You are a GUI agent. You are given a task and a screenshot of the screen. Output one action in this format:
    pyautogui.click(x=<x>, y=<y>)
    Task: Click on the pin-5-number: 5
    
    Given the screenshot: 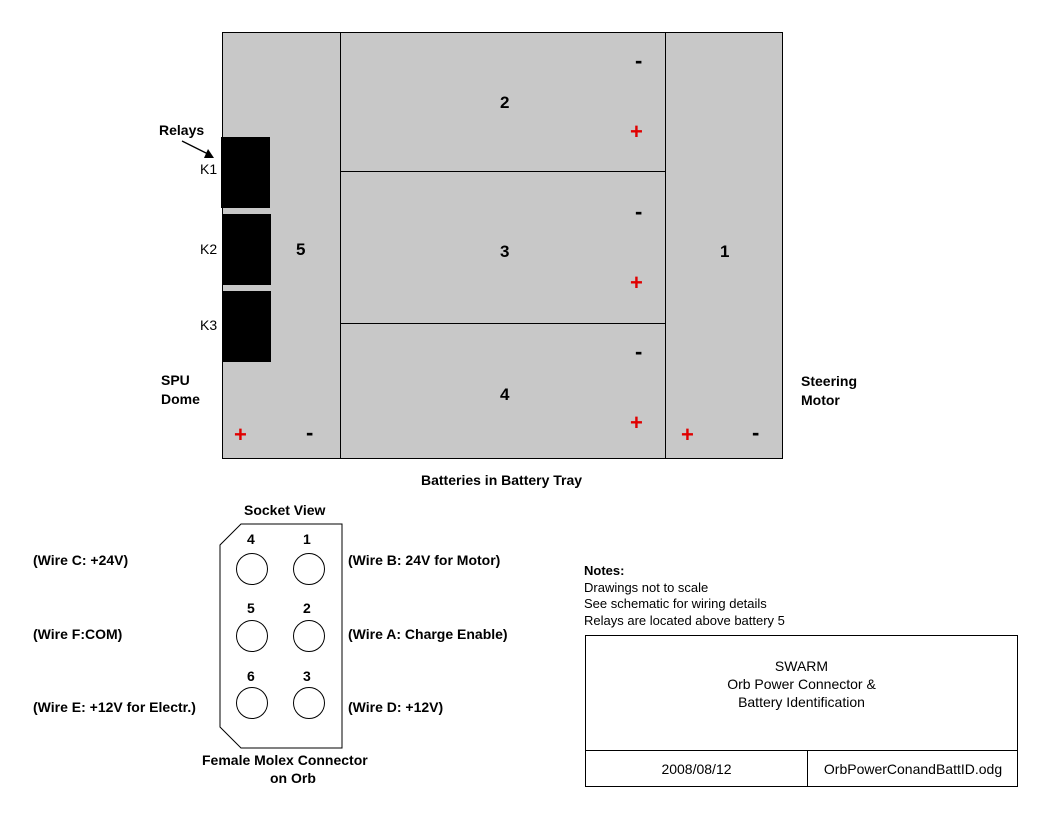 What is the action you would take?
    pyautogui.click(x=251, y=608)
    